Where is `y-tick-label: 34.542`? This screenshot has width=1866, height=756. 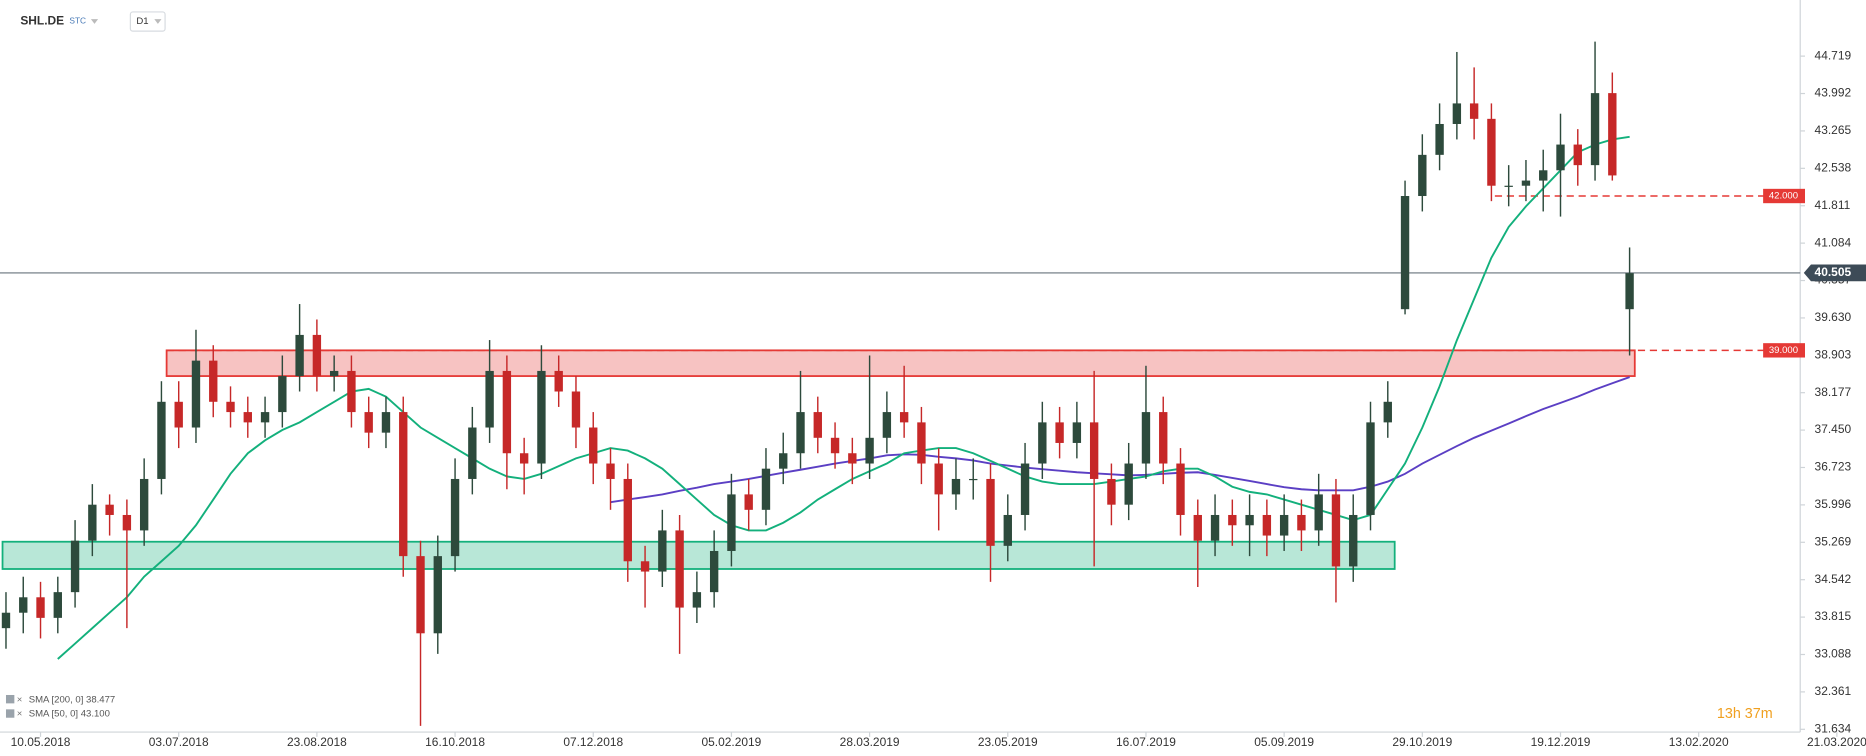
y-tick-label: 34.542 is located at coordinates (1833, 579).